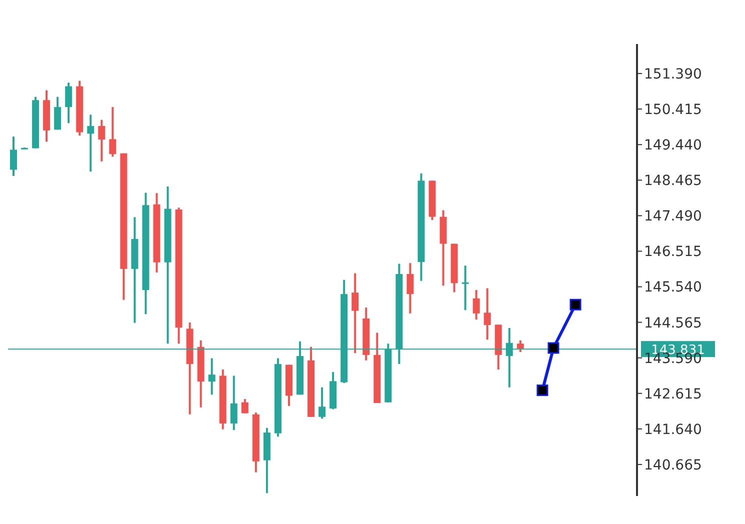 Image resolution: width=745 pixels, height=524 pixels. Describe the element at coordinates (673, 430) in the screenshot. I see `y-tick-label: 141.640` at that location.